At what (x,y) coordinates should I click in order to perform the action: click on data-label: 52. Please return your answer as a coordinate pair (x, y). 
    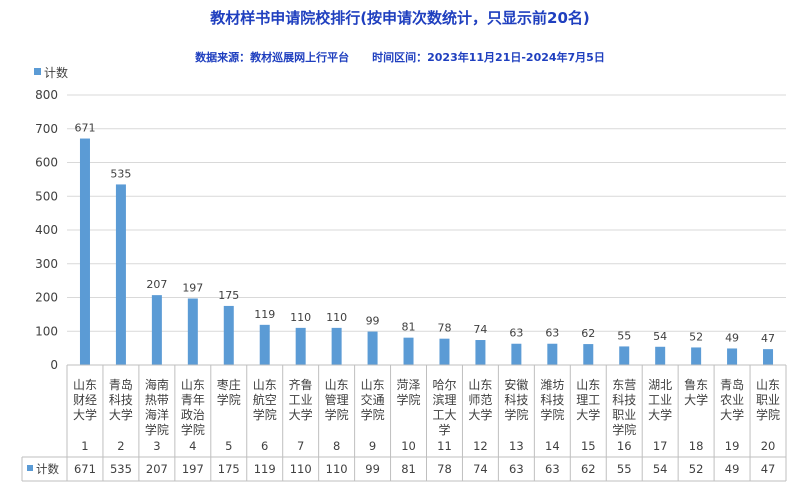
    Looking at the image, I should click on (696, 336).